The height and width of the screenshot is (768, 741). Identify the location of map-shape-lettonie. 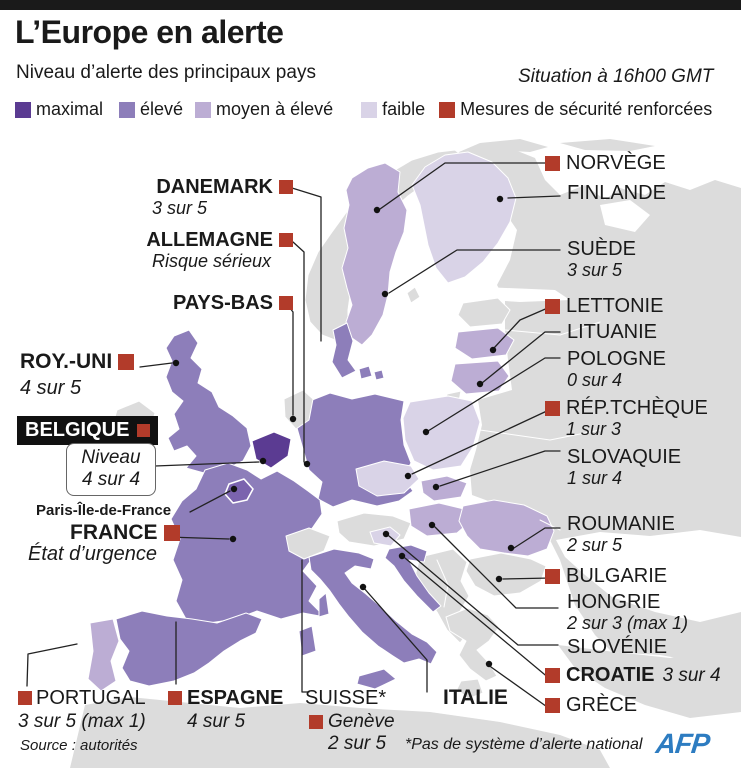
(484, 343).